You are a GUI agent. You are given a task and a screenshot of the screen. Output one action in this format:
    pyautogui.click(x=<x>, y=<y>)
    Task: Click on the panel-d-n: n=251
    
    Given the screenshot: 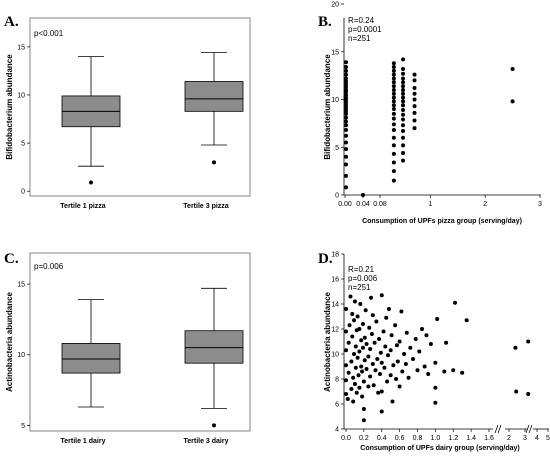 What is the action you would take?
    pyautogui.click(x=359, y=287)
    